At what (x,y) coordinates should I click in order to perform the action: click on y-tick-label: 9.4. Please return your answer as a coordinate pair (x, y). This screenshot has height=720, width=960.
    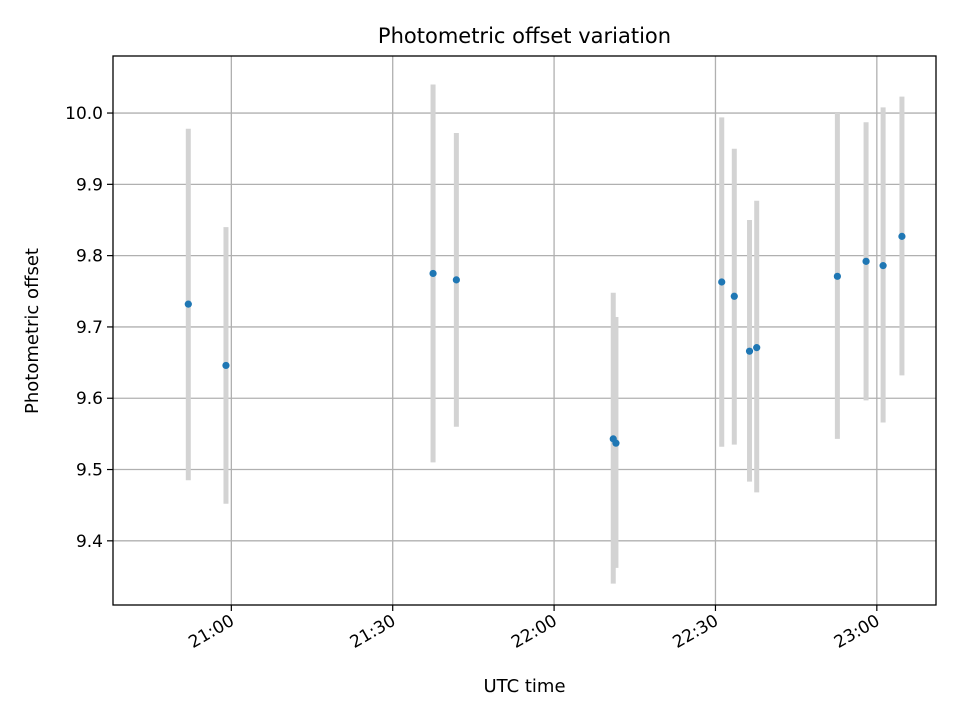
    Looking at the image, I should click on (89, 542).